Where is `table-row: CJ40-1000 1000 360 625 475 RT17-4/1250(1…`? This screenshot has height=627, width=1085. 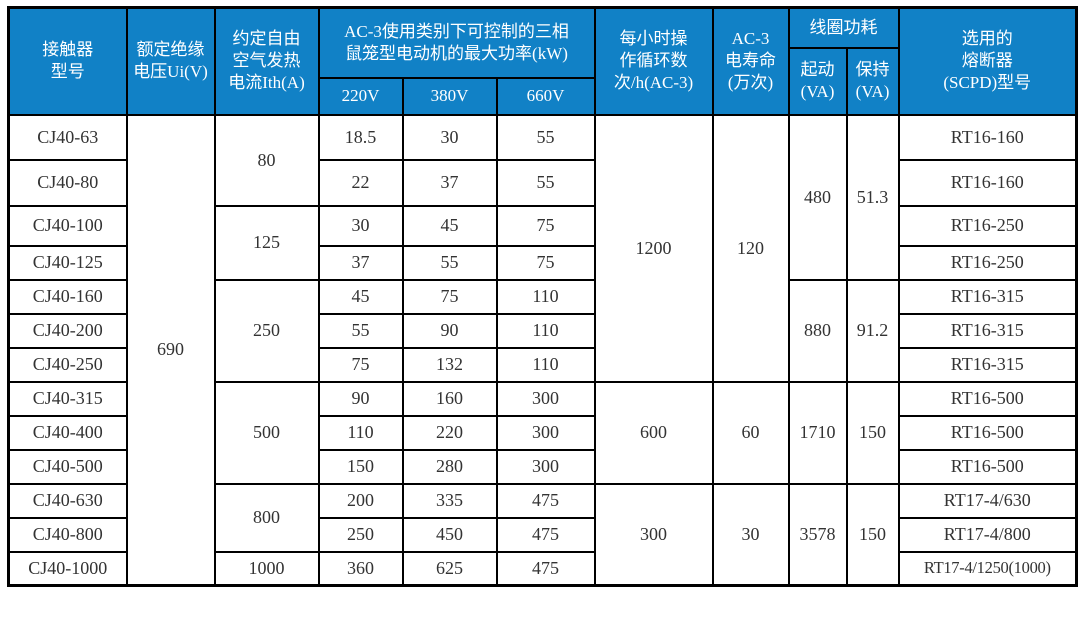 table-row: CJ40-1000 1000 360 625 475 RT17-4/1250(1… is located at coordinates (542, 568).